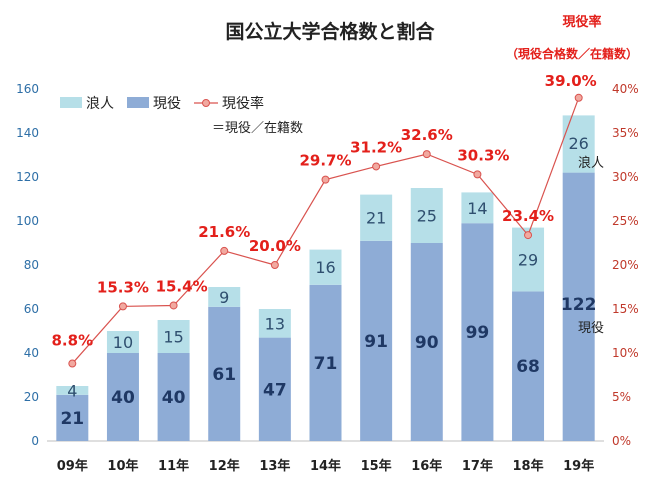 This screenshot has width=653, height=478. I want to click on bar-value-ronin: 16, so click(325, 267).